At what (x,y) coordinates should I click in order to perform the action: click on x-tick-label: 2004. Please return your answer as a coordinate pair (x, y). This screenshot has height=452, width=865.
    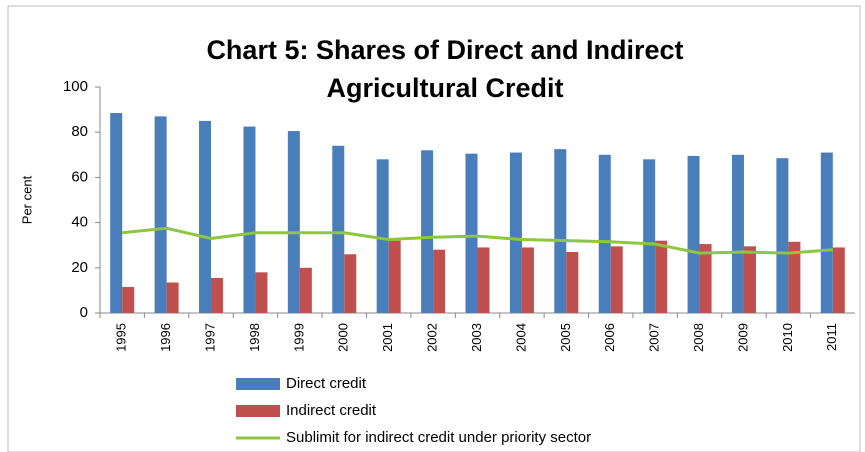
    Looking at the image, I should click on (520, 337).